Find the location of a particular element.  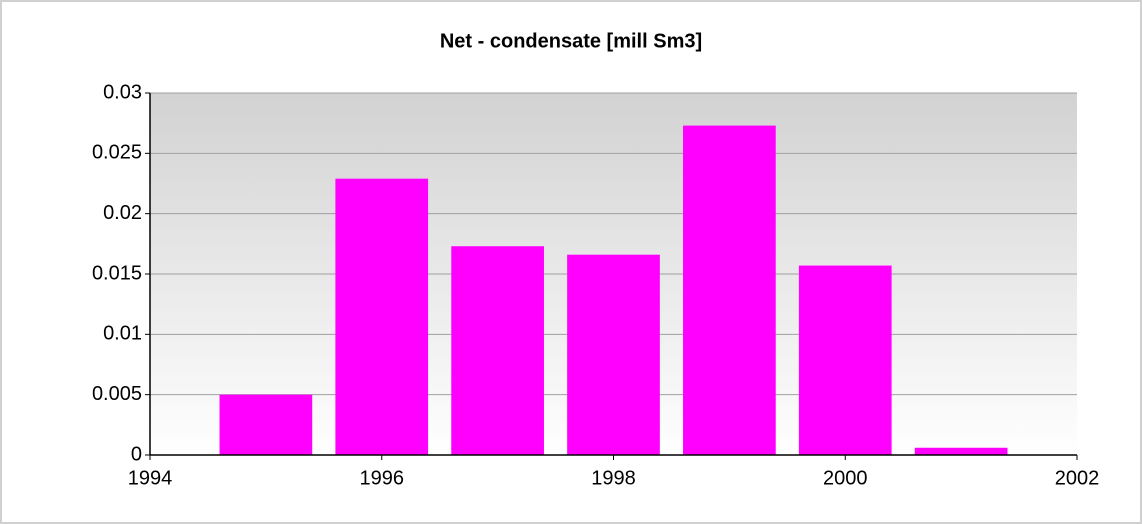

x-tick-label: 2002 is located at coordinates (1077, 478).